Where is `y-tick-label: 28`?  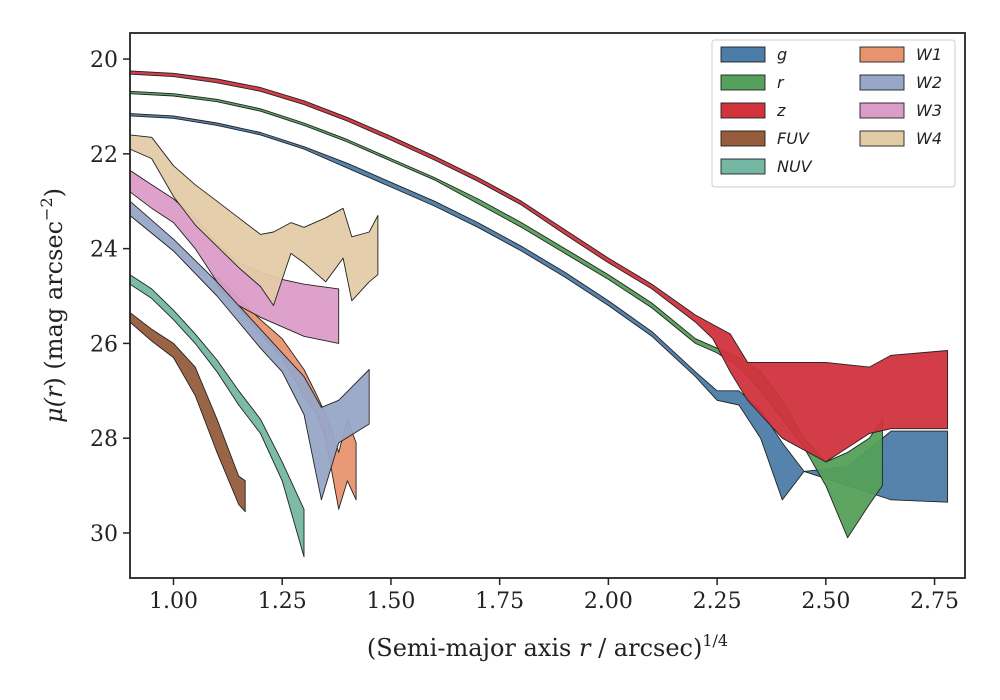
y-tick-label: 28 is located at coordinates (104, 439).